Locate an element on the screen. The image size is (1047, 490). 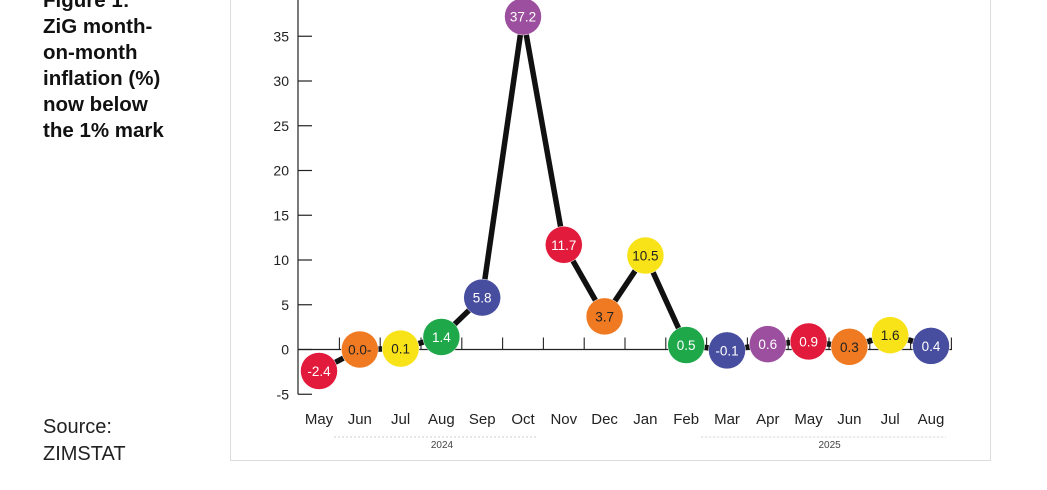
data-label: 11.7 is located at coordinates (563, 245).